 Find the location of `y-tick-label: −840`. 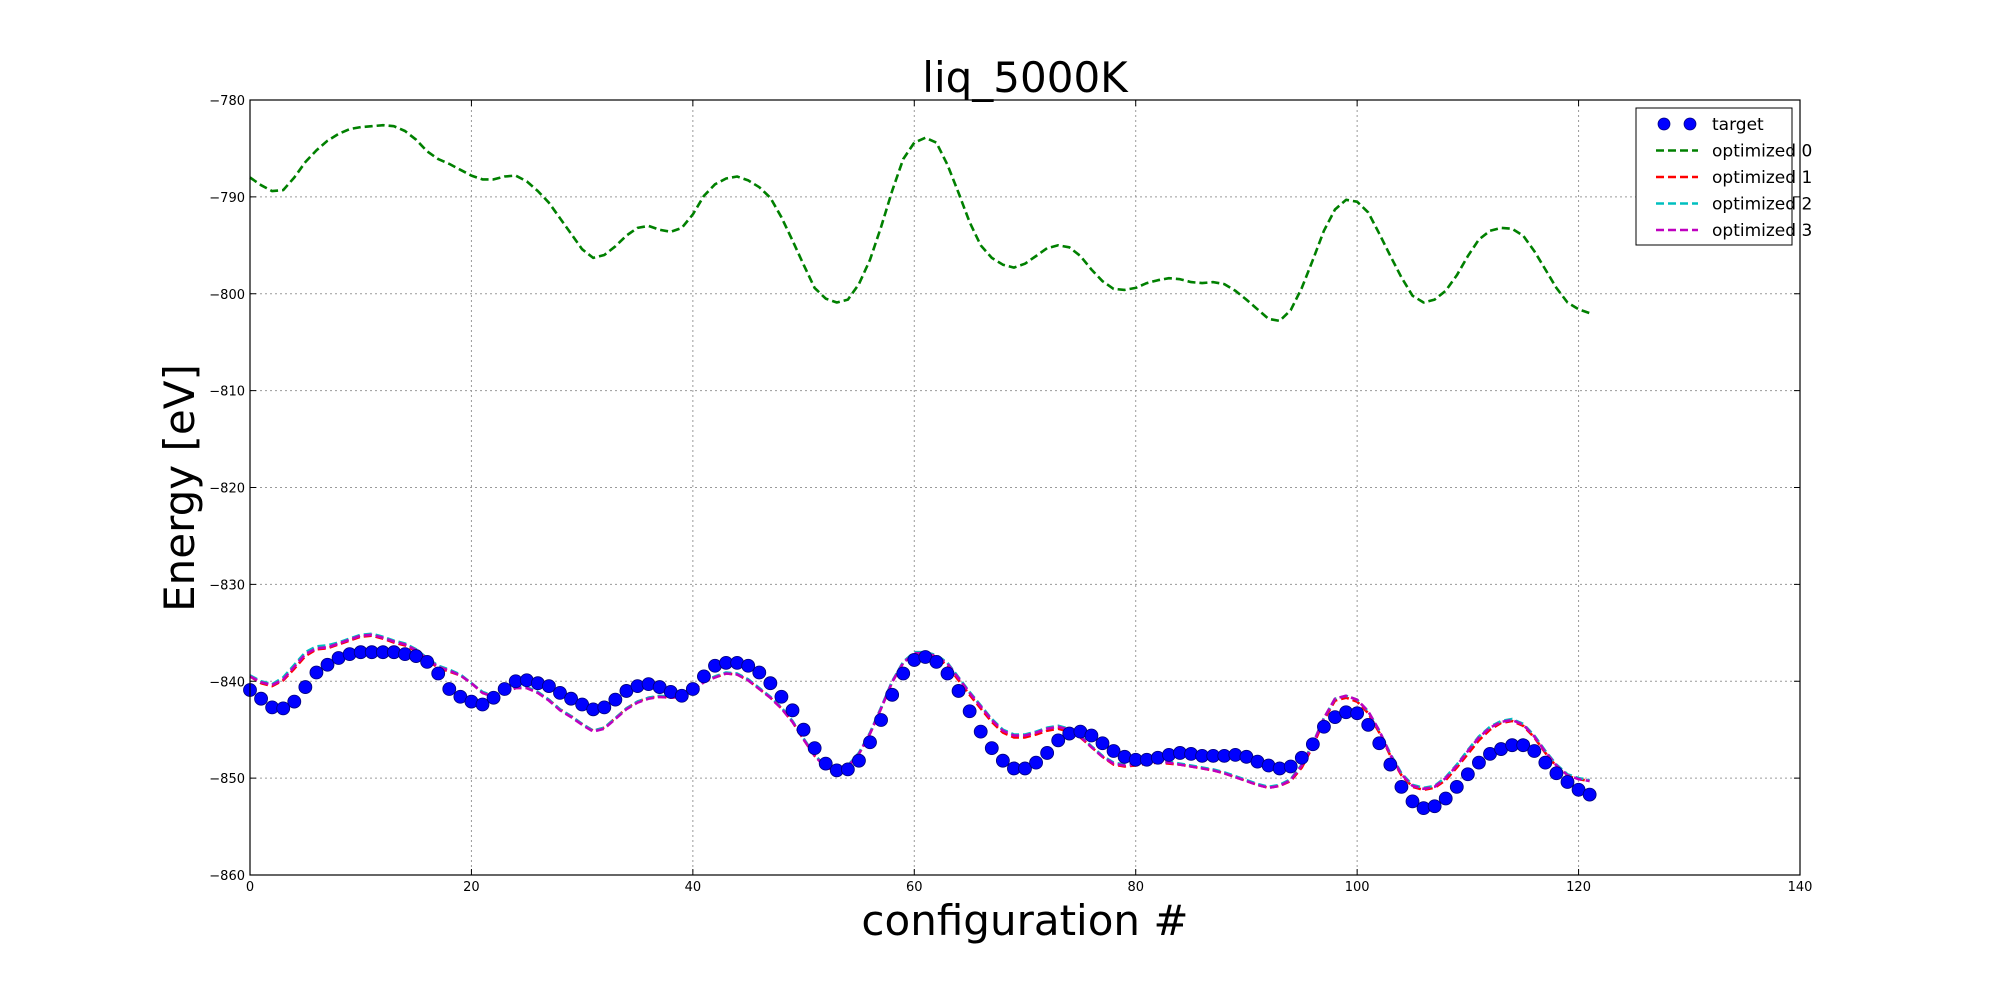

y-tick-label: −840 is located at coordinates (227, 682).